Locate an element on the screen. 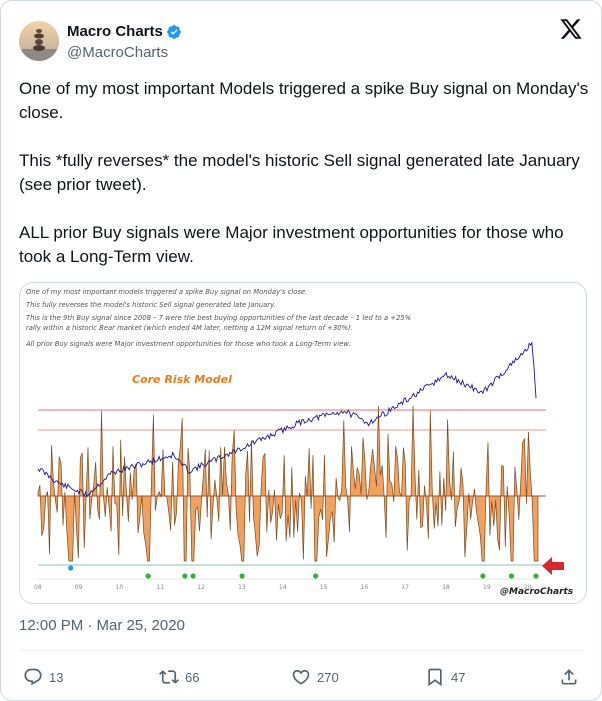 This screenshot has height=701, width=602. repost-icon is located at coordinates (169, 677).